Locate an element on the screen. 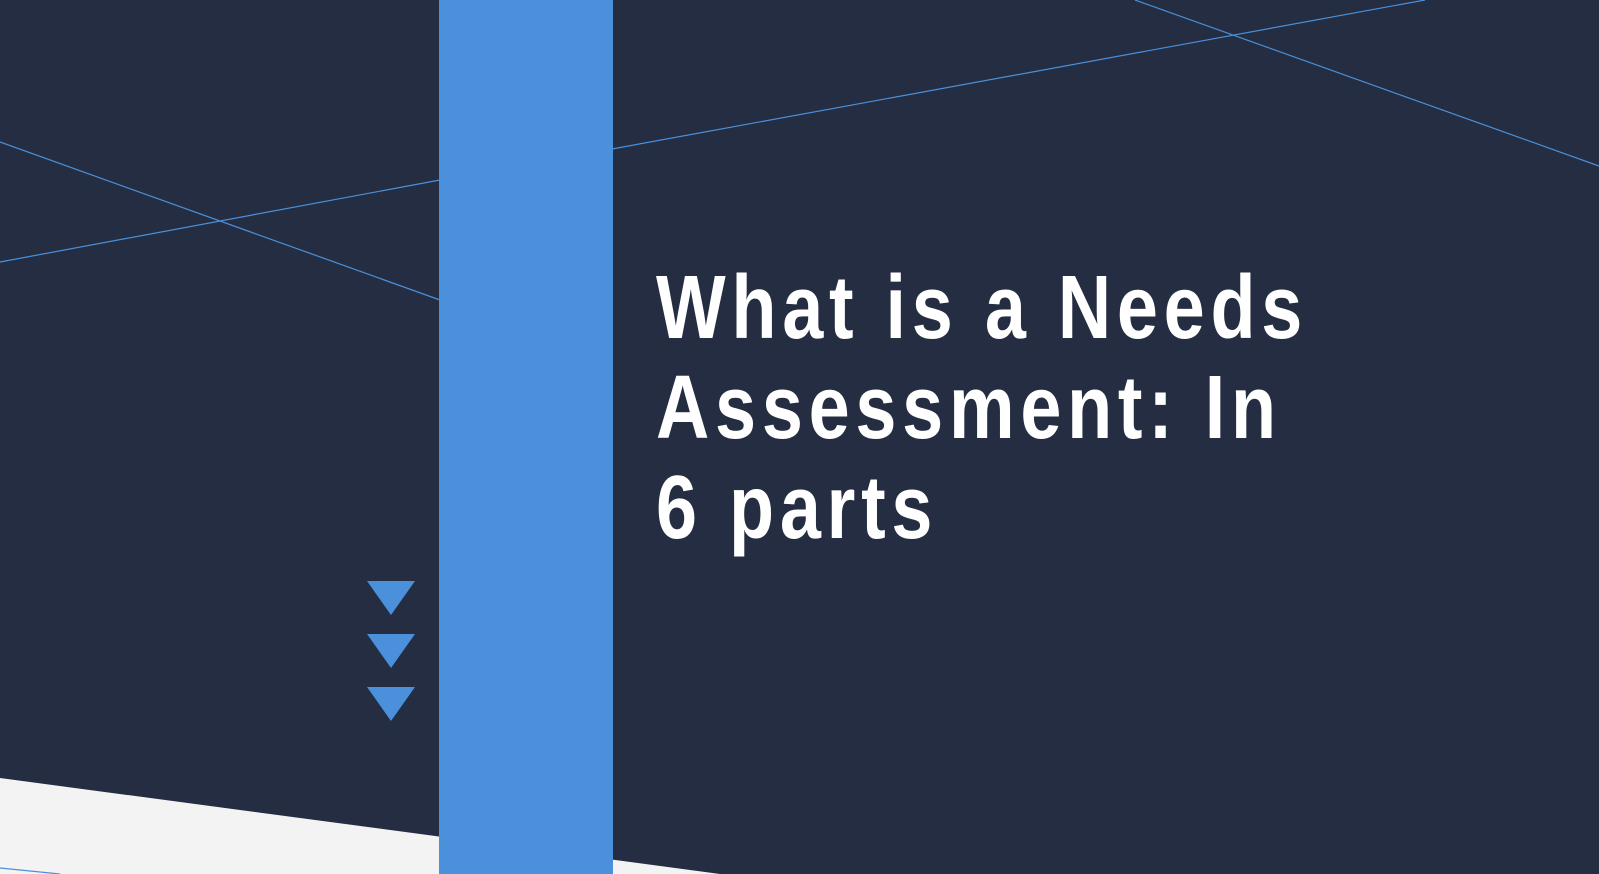 The width and height of the screenshot is (1599, 874). vertical-accent-bar is located at coordinates (526, 437).